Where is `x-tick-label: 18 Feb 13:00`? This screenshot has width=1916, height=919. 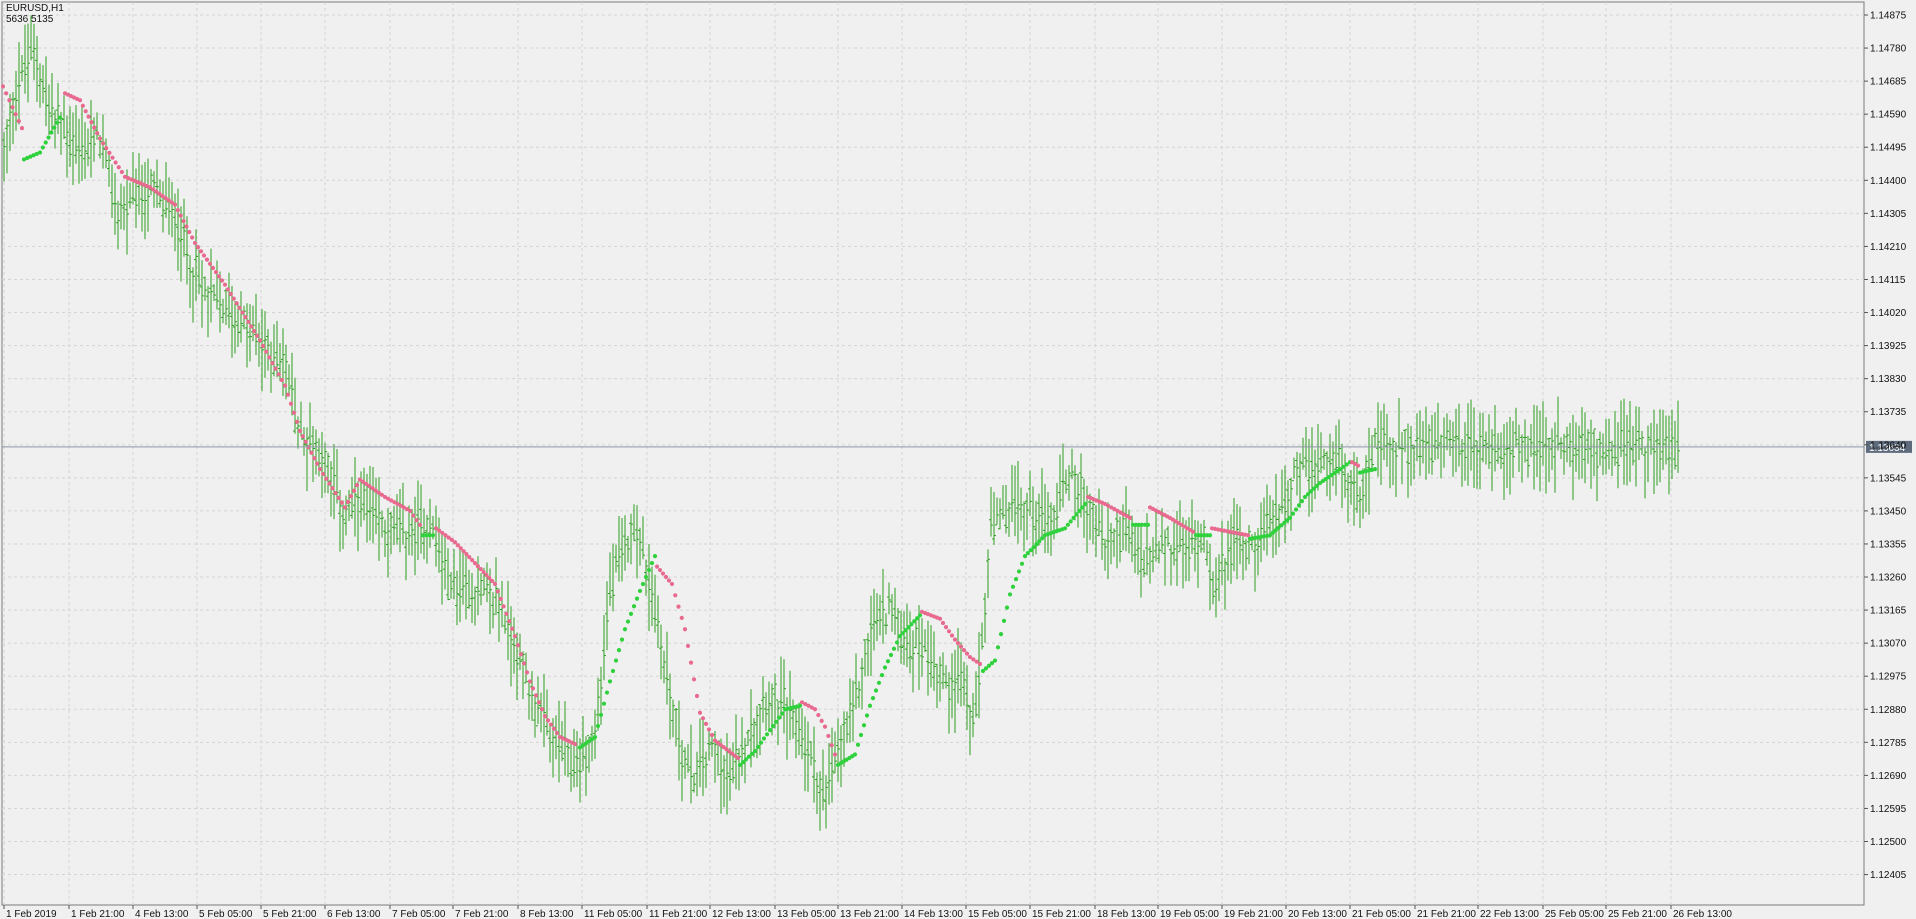
x-tick-label: 18 Feb 13:00 is located at coordinates (1126, 914).